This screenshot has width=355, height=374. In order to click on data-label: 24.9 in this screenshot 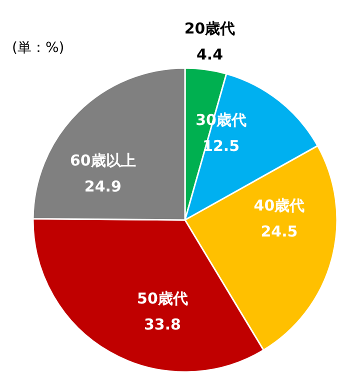, I will do `click(103, 187)`.